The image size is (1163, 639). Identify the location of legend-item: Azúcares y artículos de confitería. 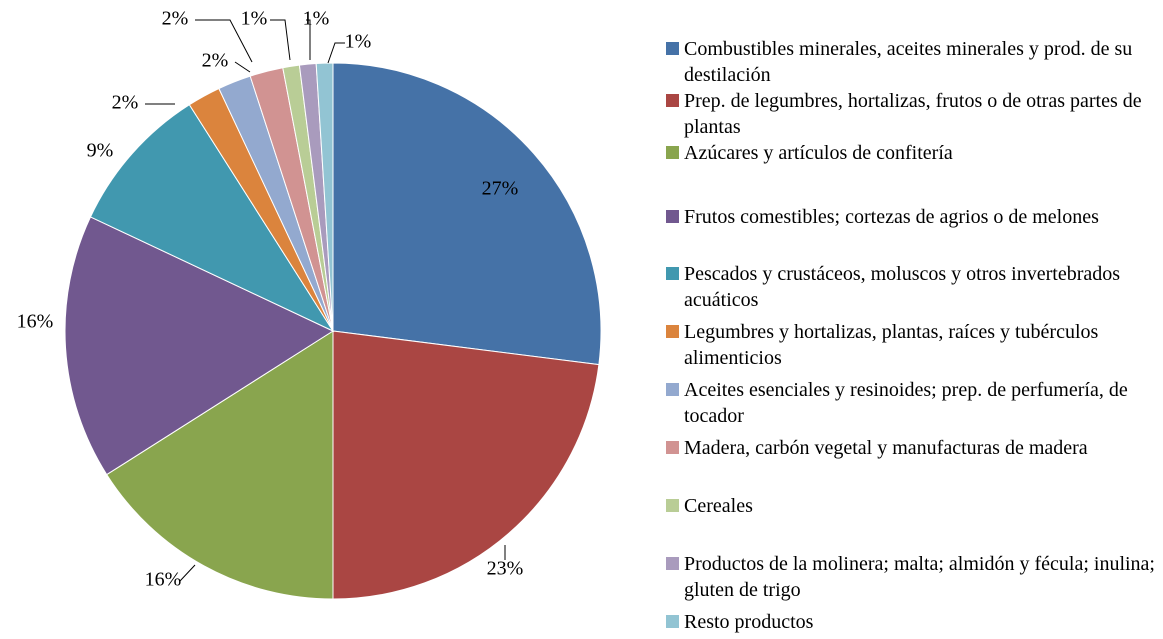
(911, 153).